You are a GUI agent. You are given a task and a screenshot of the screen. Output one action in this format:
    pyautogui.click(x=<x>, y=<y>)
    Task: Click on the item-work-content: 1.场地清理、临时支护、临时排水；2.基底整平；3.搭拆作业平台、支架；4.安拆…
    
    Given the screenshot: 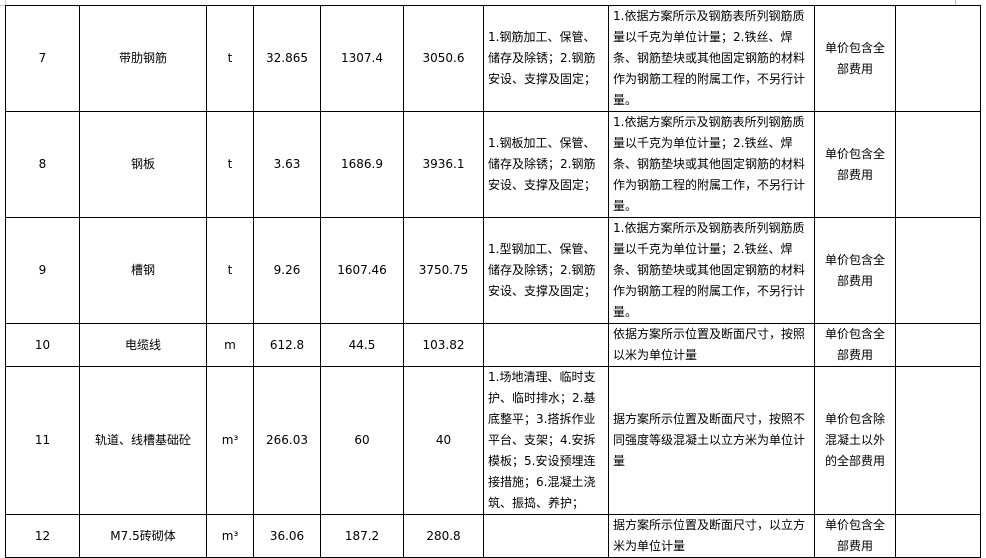 What is the action you would take?
    pyautogui.click(x=546, y=440)
    